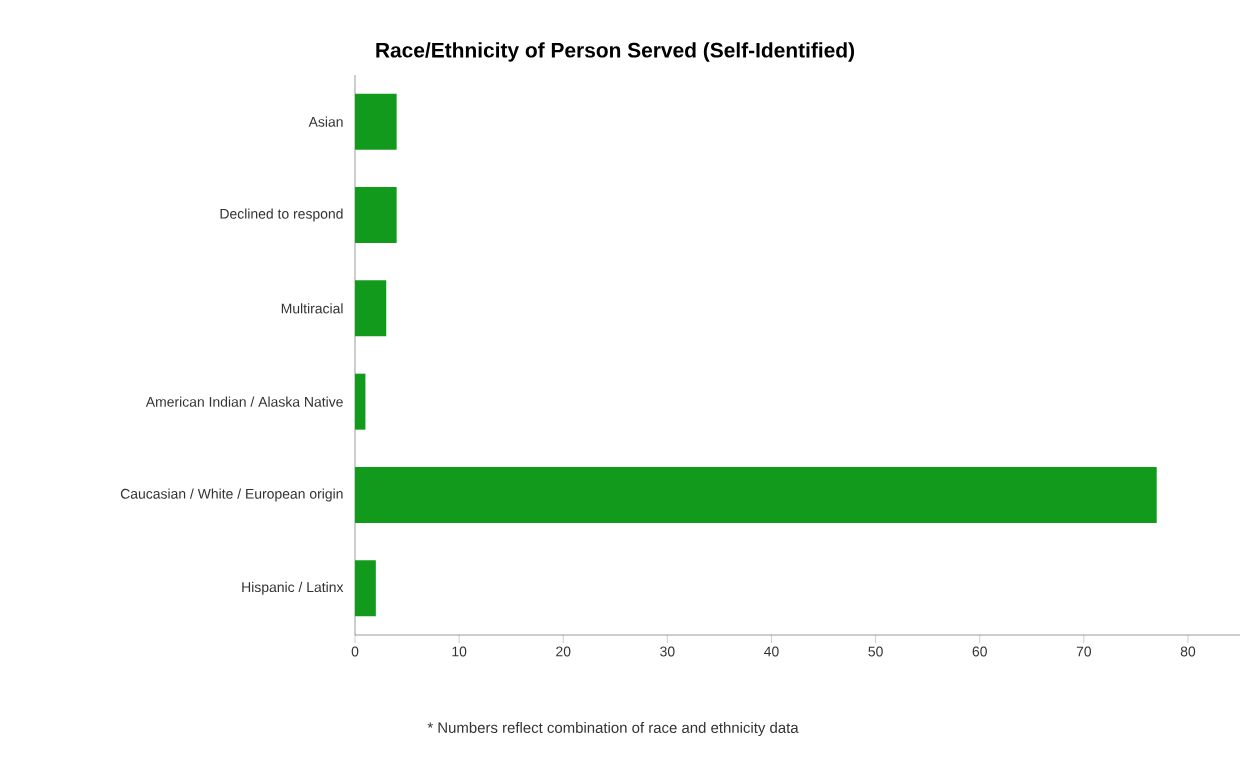  What do you see at coordinates (244, 401) in the screenshot?
I see `y-tick-label: American Indian / Alaska Native` at bounding box center [244, 401].